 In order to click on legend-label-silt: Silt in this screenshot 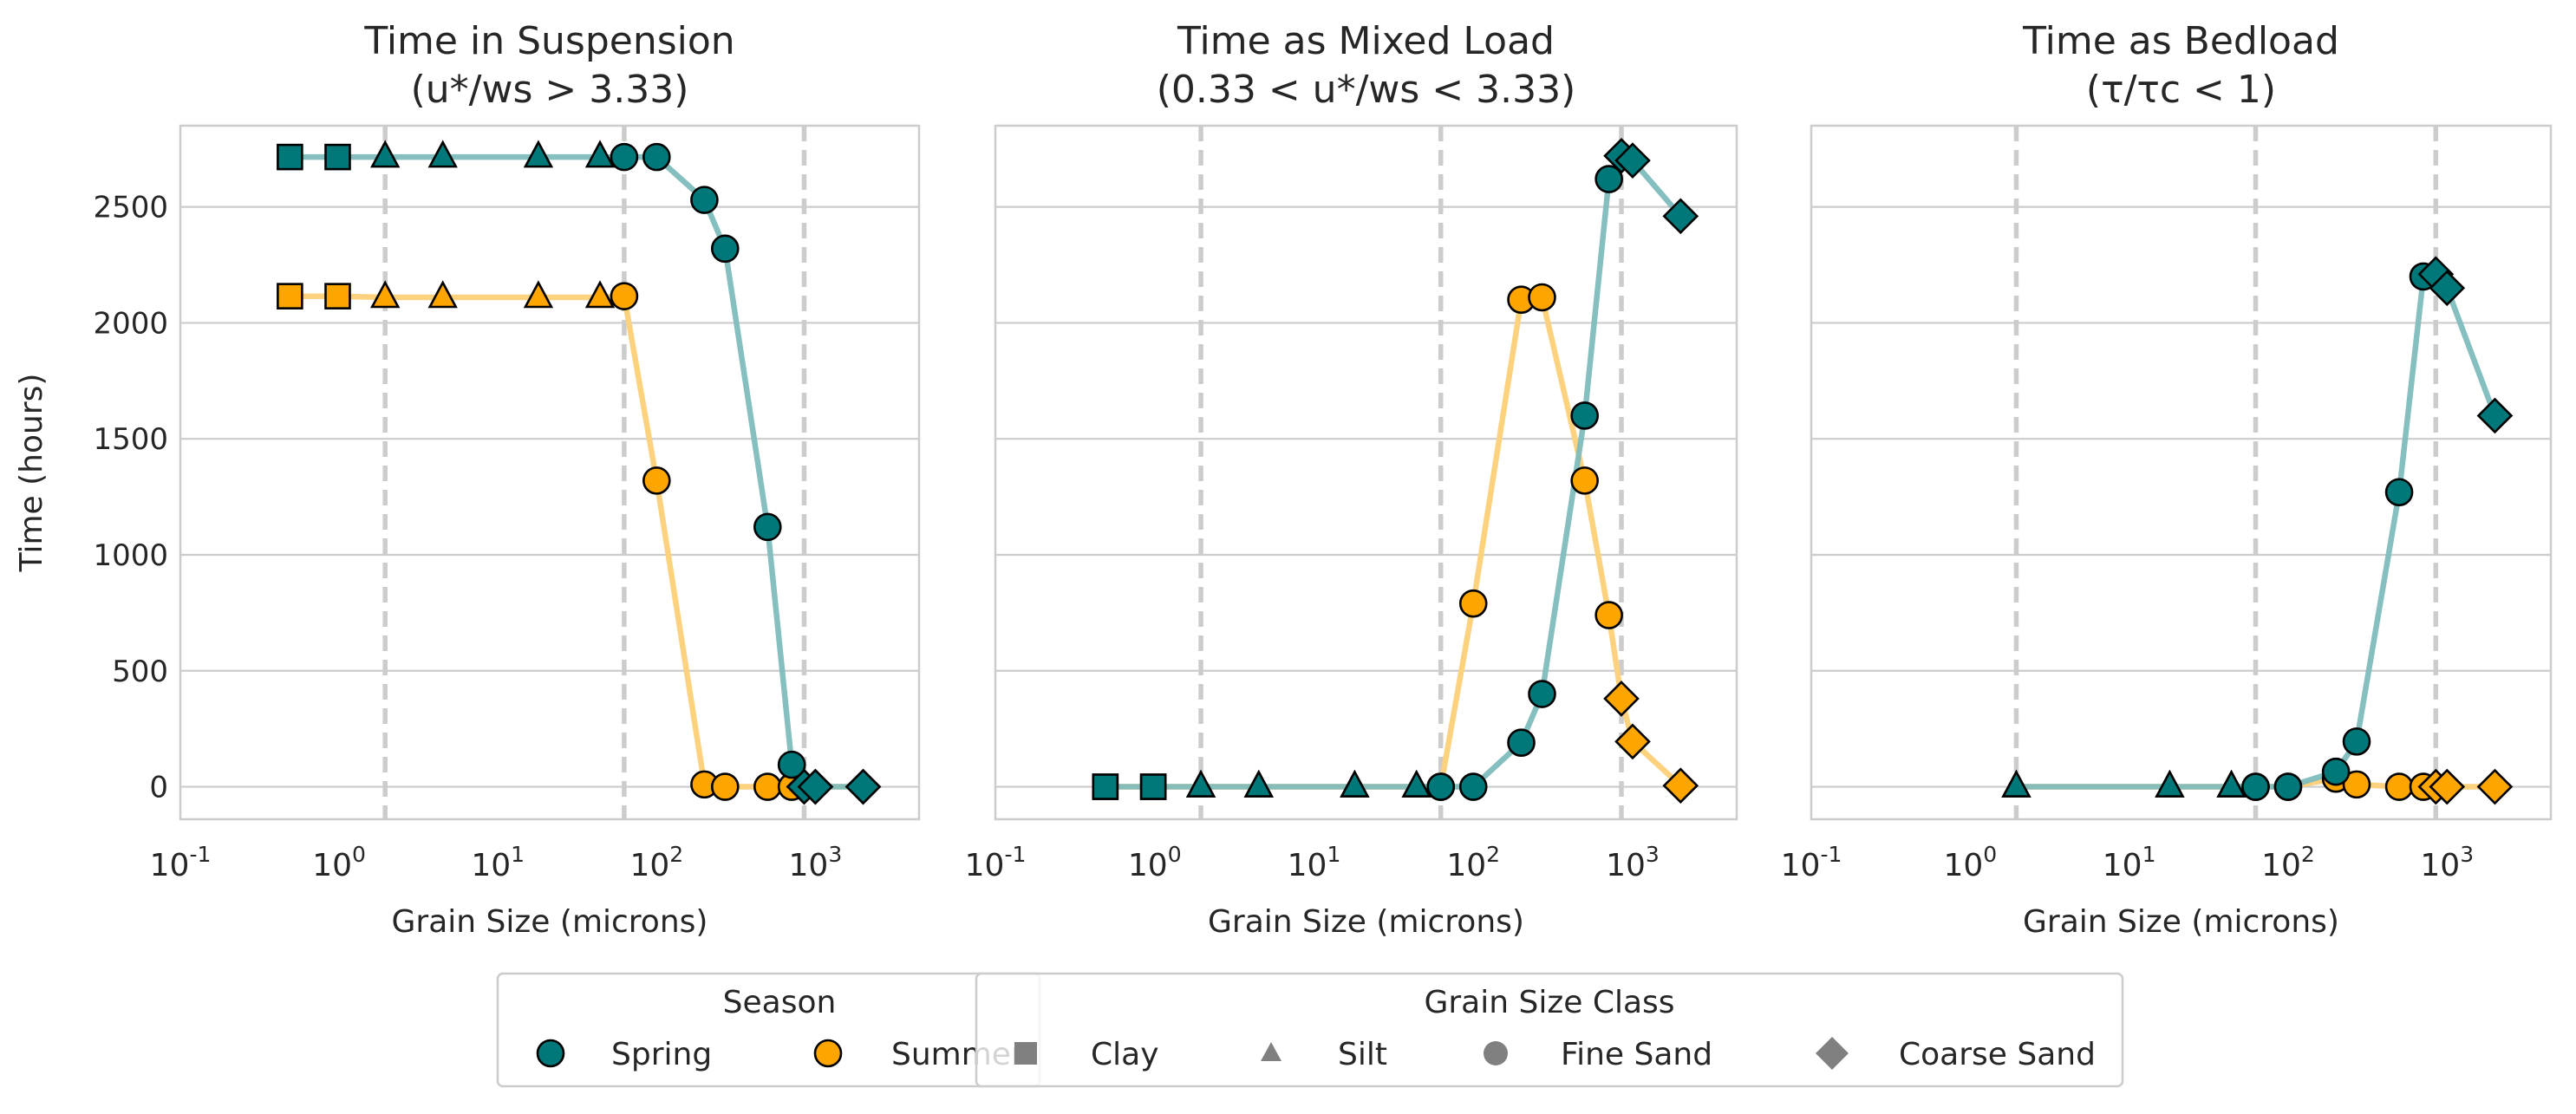, I will do `click(1363, 1054)`.